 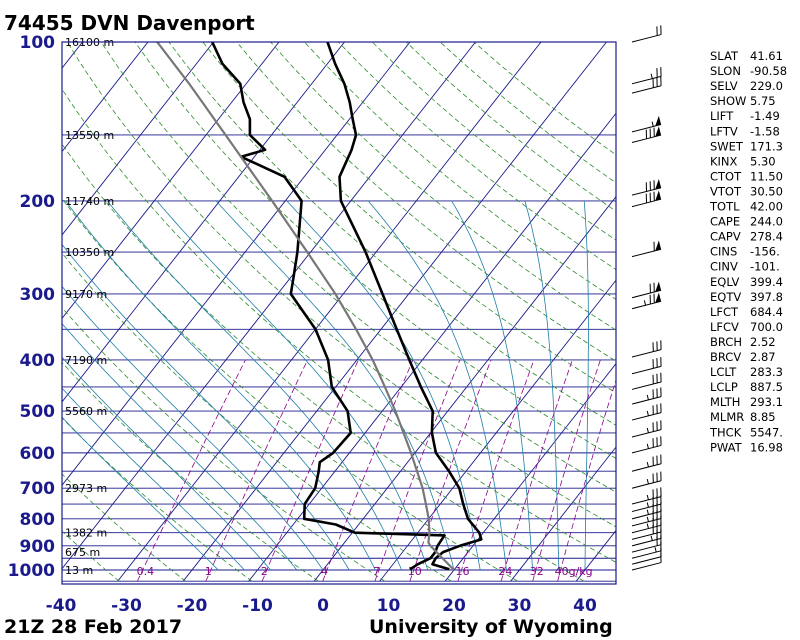 What do you see at coordinates (763, 342) in the screenshot?
I see `index-value: 2.52` at bounding box center [763, 342].